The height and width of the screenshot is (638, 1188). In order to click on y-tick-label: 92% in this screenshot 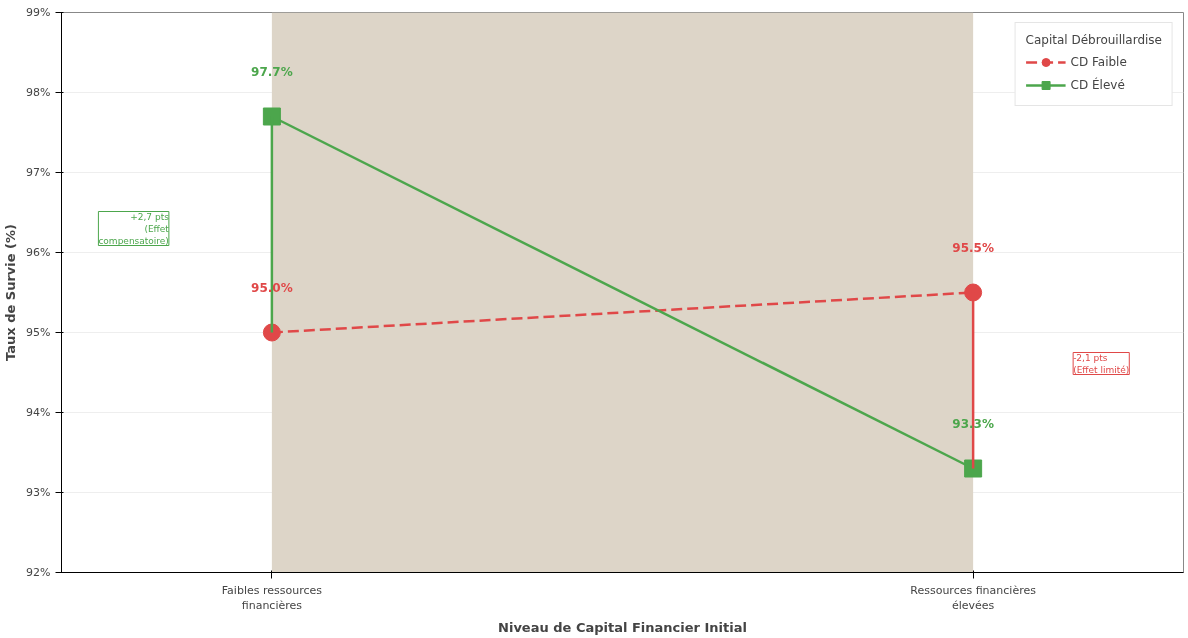, I will do `click(38, 572)`.